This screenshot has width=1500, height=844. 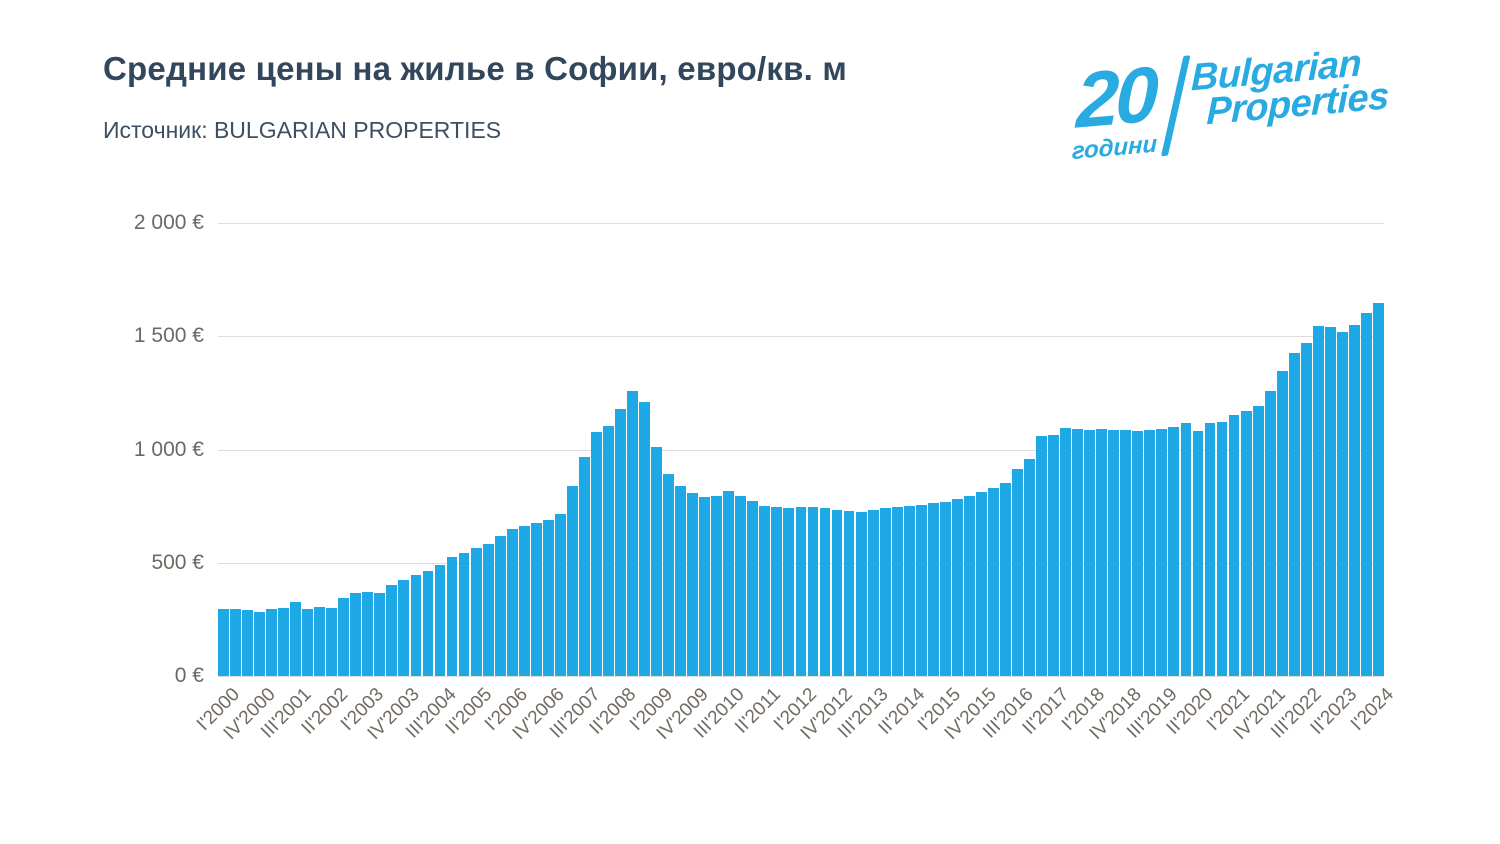 I want to click on logo-brand-name: Bulgarian Properties, so click(x=1289, y=87).